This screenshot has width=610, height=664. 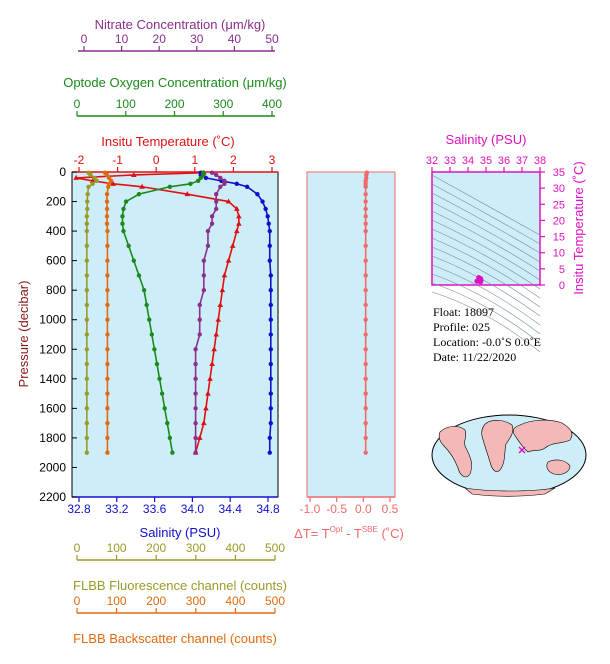 What do you see at coordinates (559, 189) in the screenshot?
I see `ts-temperature-tick-label: 30` at bounding box center [559, 189].